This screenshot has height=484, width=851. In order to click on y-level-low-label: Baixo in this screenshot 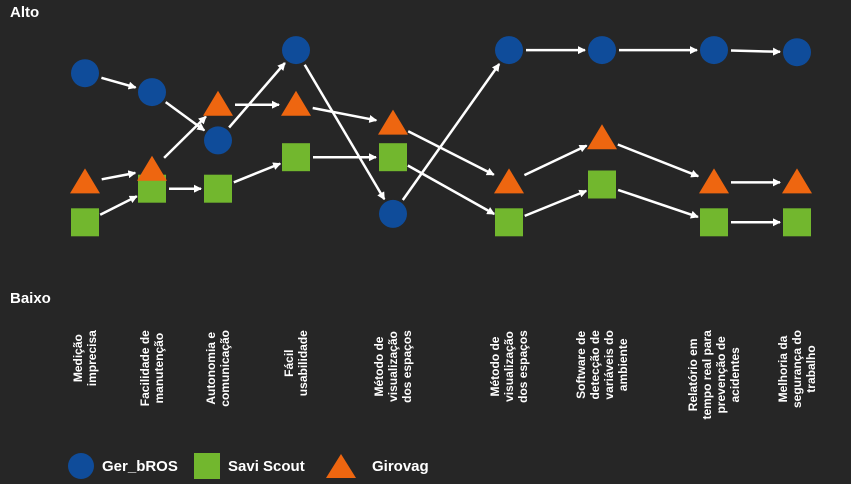, I will do `click(30, 298)`.